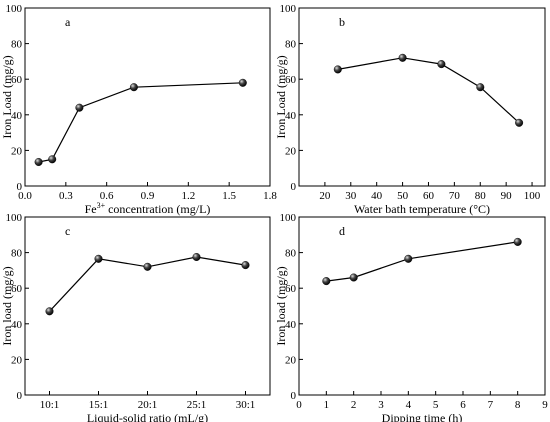 This screenshot has height=422, width=550. I want to click on x-tick-label: 20:1, so click(148, 405).